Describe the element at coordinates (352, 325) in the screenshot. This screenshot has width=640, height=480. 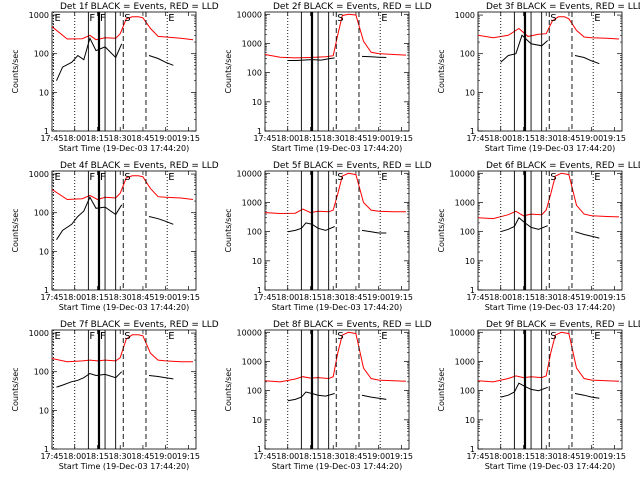
I see `panel-title: Det 8f BLACK = Events, RED = LLD` at that location.